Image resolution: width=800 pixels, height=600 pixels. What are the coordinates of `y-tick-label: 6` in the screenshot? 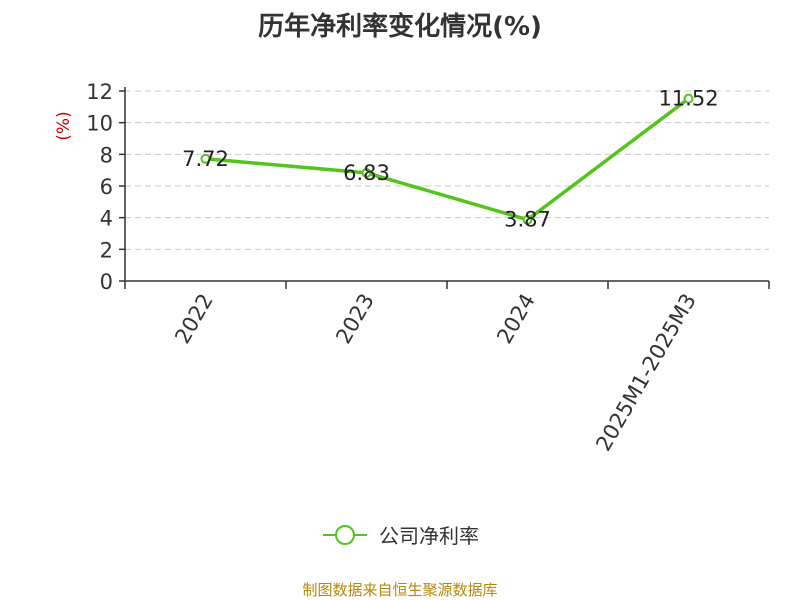 It's located at (106, 187).